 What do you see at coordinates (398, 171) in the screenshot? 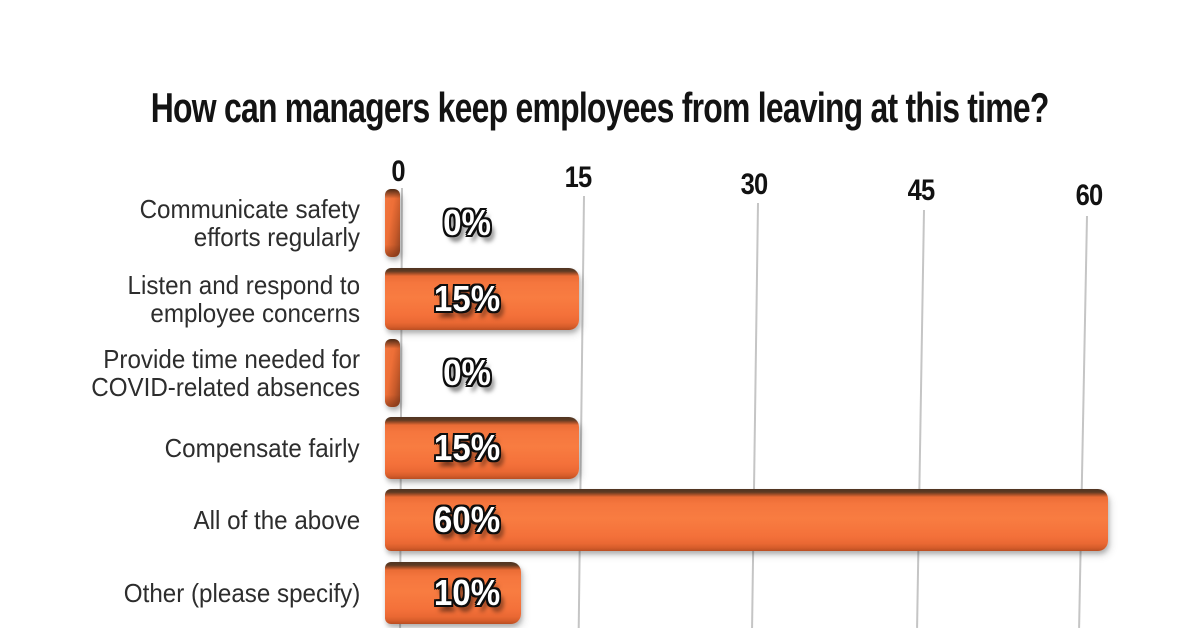
I see `x-axis-tick-label: 0` at bounding box center [398, 171].